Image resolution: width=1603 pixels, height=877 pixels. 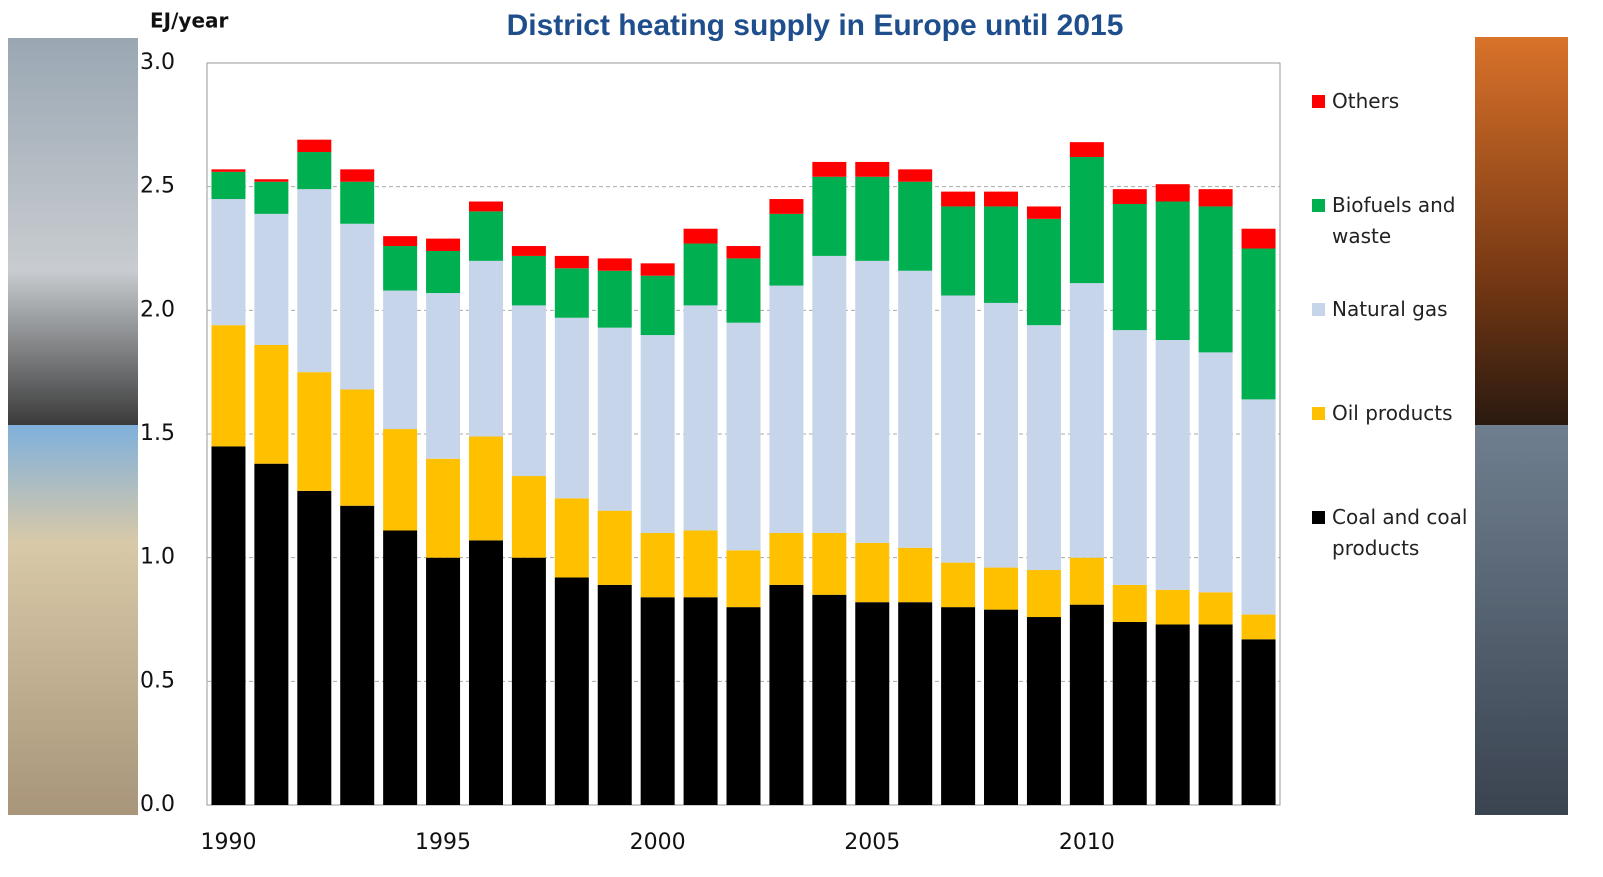 What do you see at coordinates (658, 842) in the screenshot?
I see `x-tick-label: 2000` at bounding box center [658, 842].